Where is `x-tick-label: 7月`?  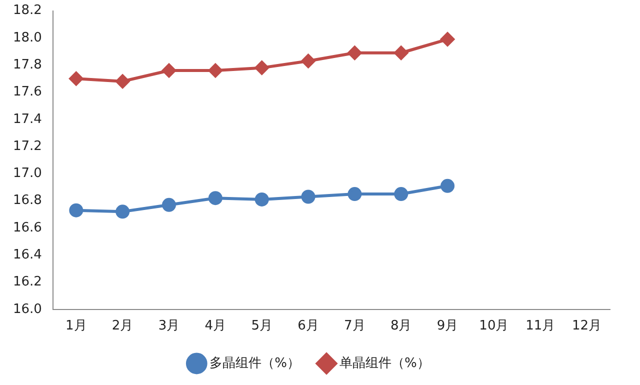
x-tick-label: 7月 is located at coordinates (355, 326).